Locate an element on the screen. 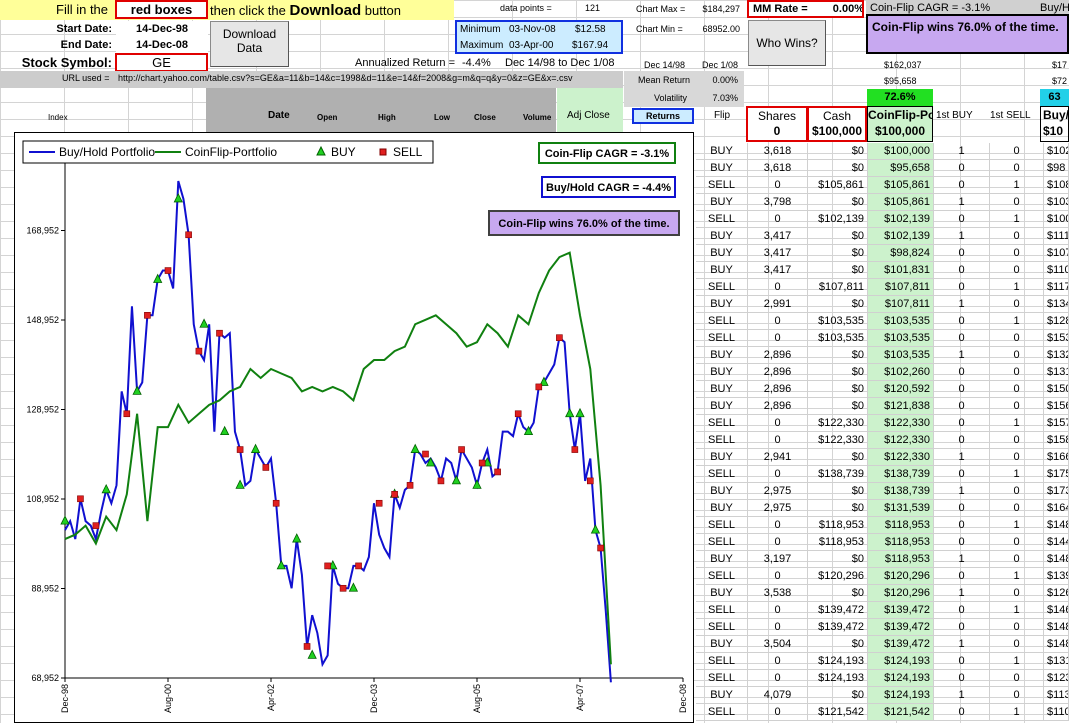 This screenshot has width=1069, height=727. button-word: button is located at coordinates (382, 10).